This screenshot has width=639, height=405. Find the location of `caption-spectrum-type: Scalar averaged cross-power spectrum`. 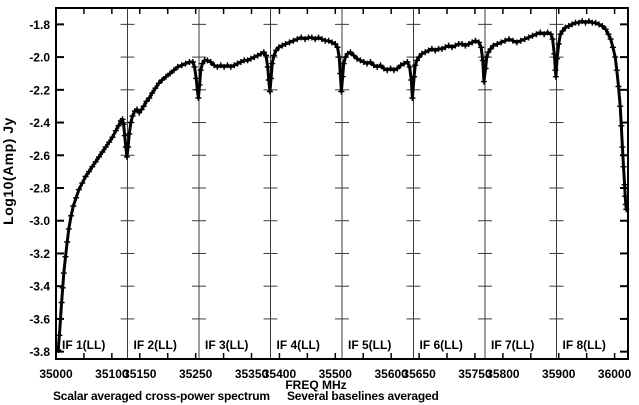

caption-spectrum-type: Scalar averaged cross-power spectrum is located at coordinates (161, 396).